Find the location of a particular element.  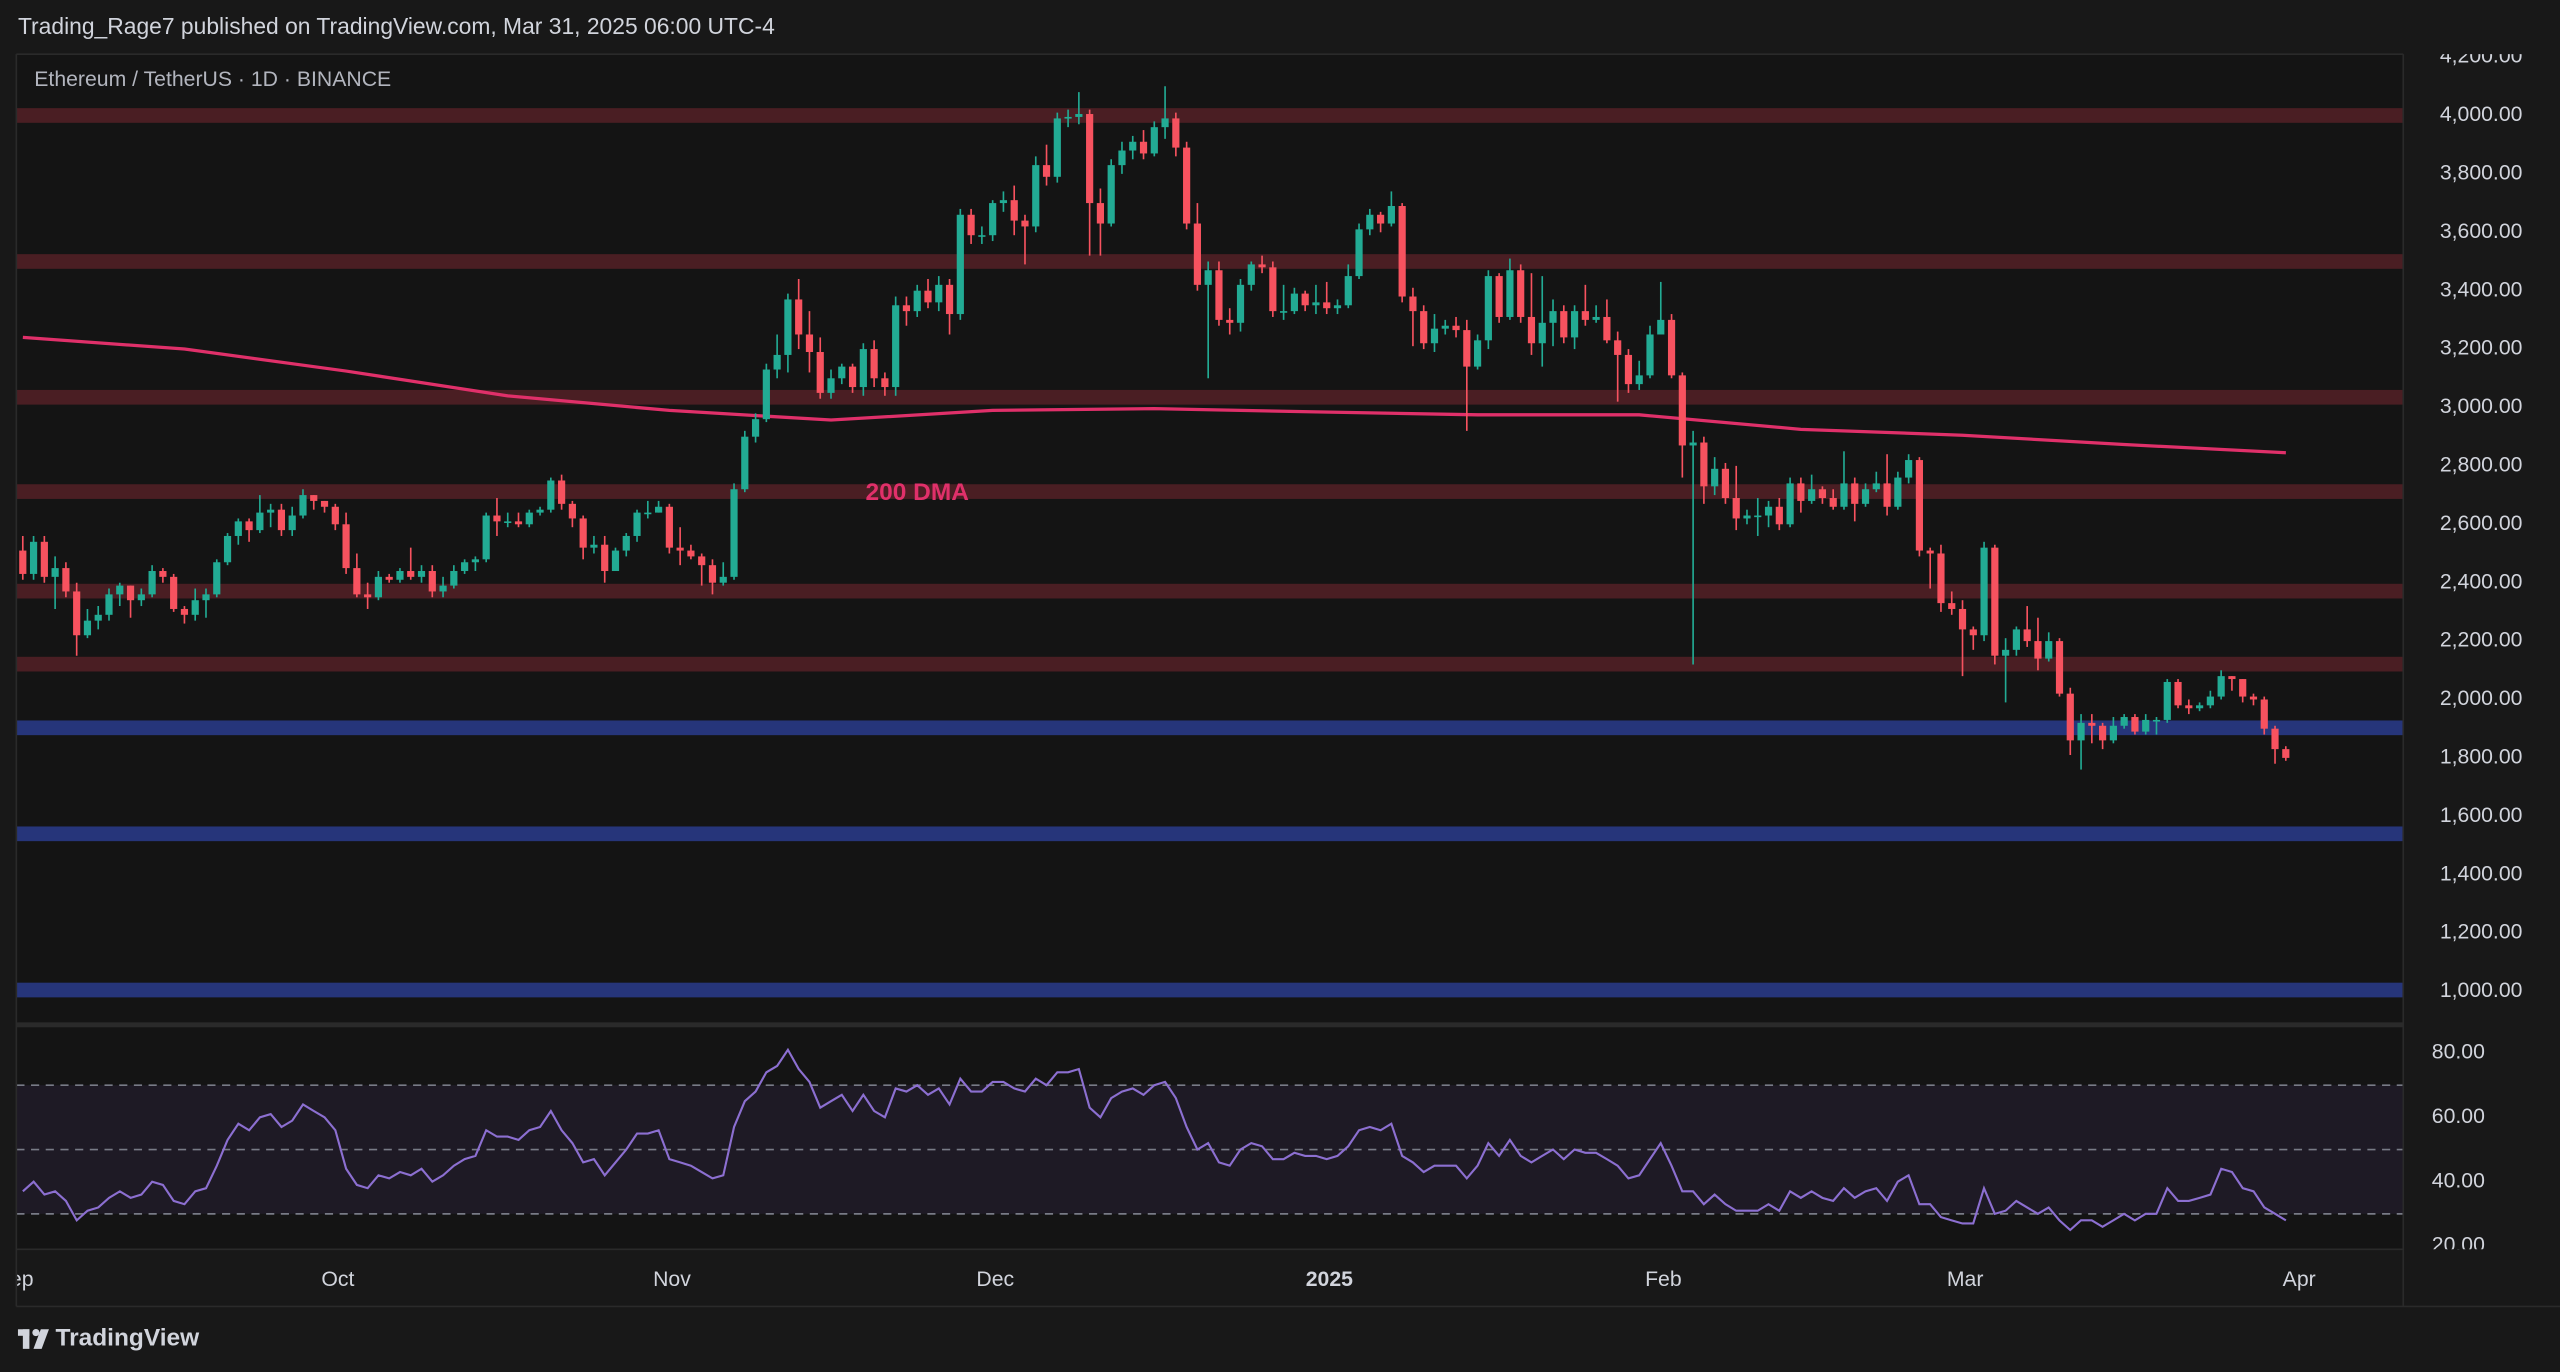

x-tick-label: Dec is located at coordinates (995, 1279).